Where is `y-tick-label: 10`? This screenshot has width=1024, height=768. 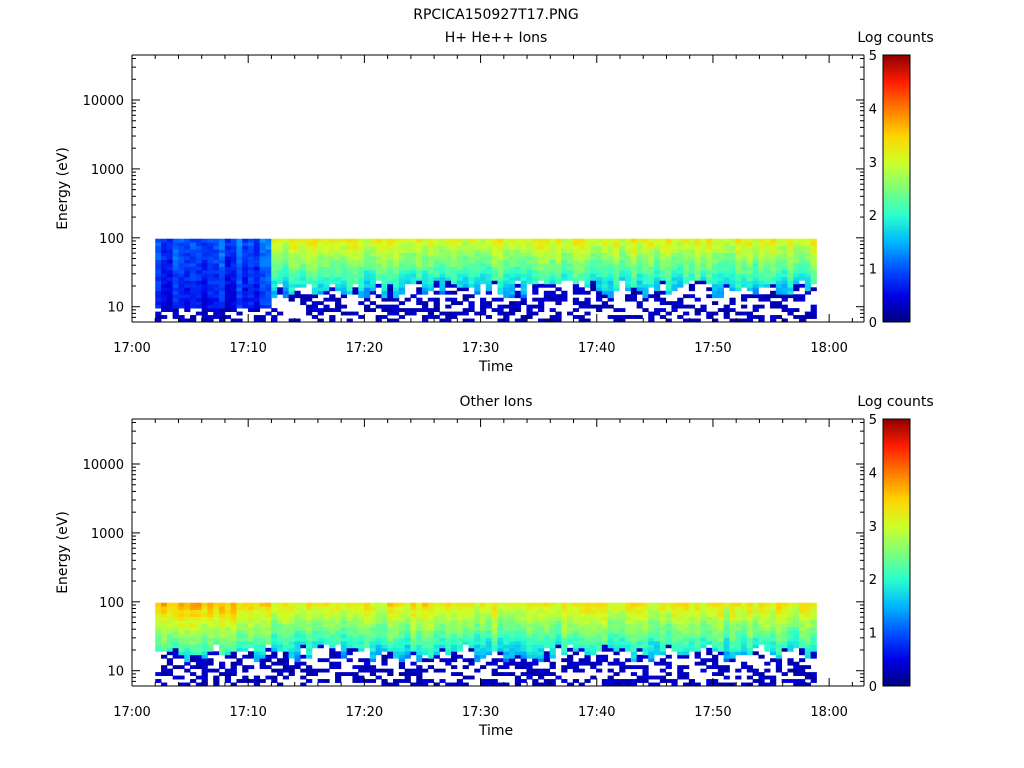 y-tick-label: 10 is located at coordinates (115, 672).